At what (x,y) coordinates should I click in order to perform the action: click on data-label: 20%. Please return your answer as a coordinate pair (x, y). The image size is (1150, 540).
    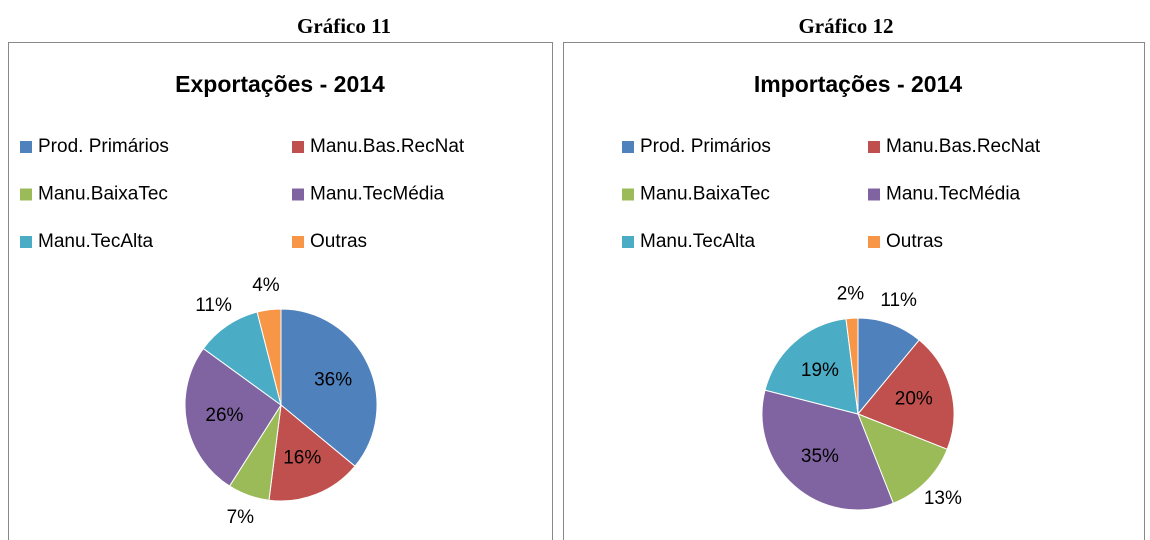
    Looking at the image, I should click on (914, 399).